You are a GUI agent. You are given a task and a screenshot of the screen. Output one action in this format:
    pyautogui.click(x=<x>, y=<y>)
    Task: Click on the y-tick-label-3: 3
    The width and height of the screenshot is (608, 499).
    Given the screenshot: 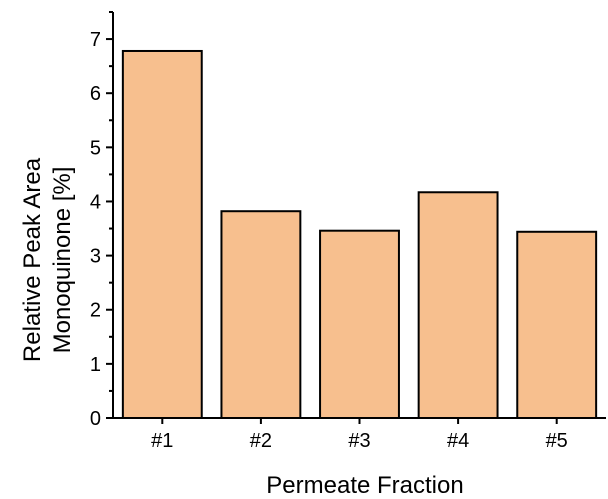 What is the action you would take?
    pyautogui.click(x=95, y=257)
    